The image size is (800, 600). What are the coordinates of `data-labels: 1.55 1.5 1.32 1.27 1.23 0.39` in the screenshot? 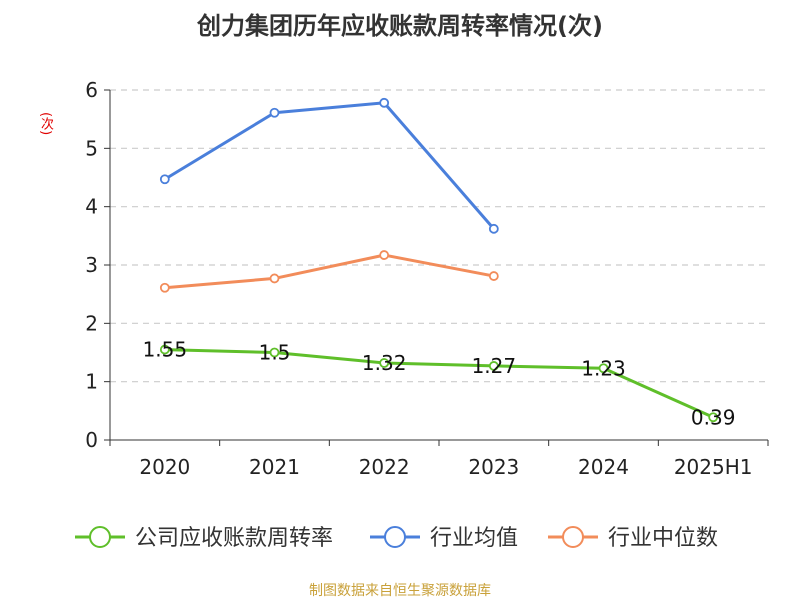 It's located at (439, 384).